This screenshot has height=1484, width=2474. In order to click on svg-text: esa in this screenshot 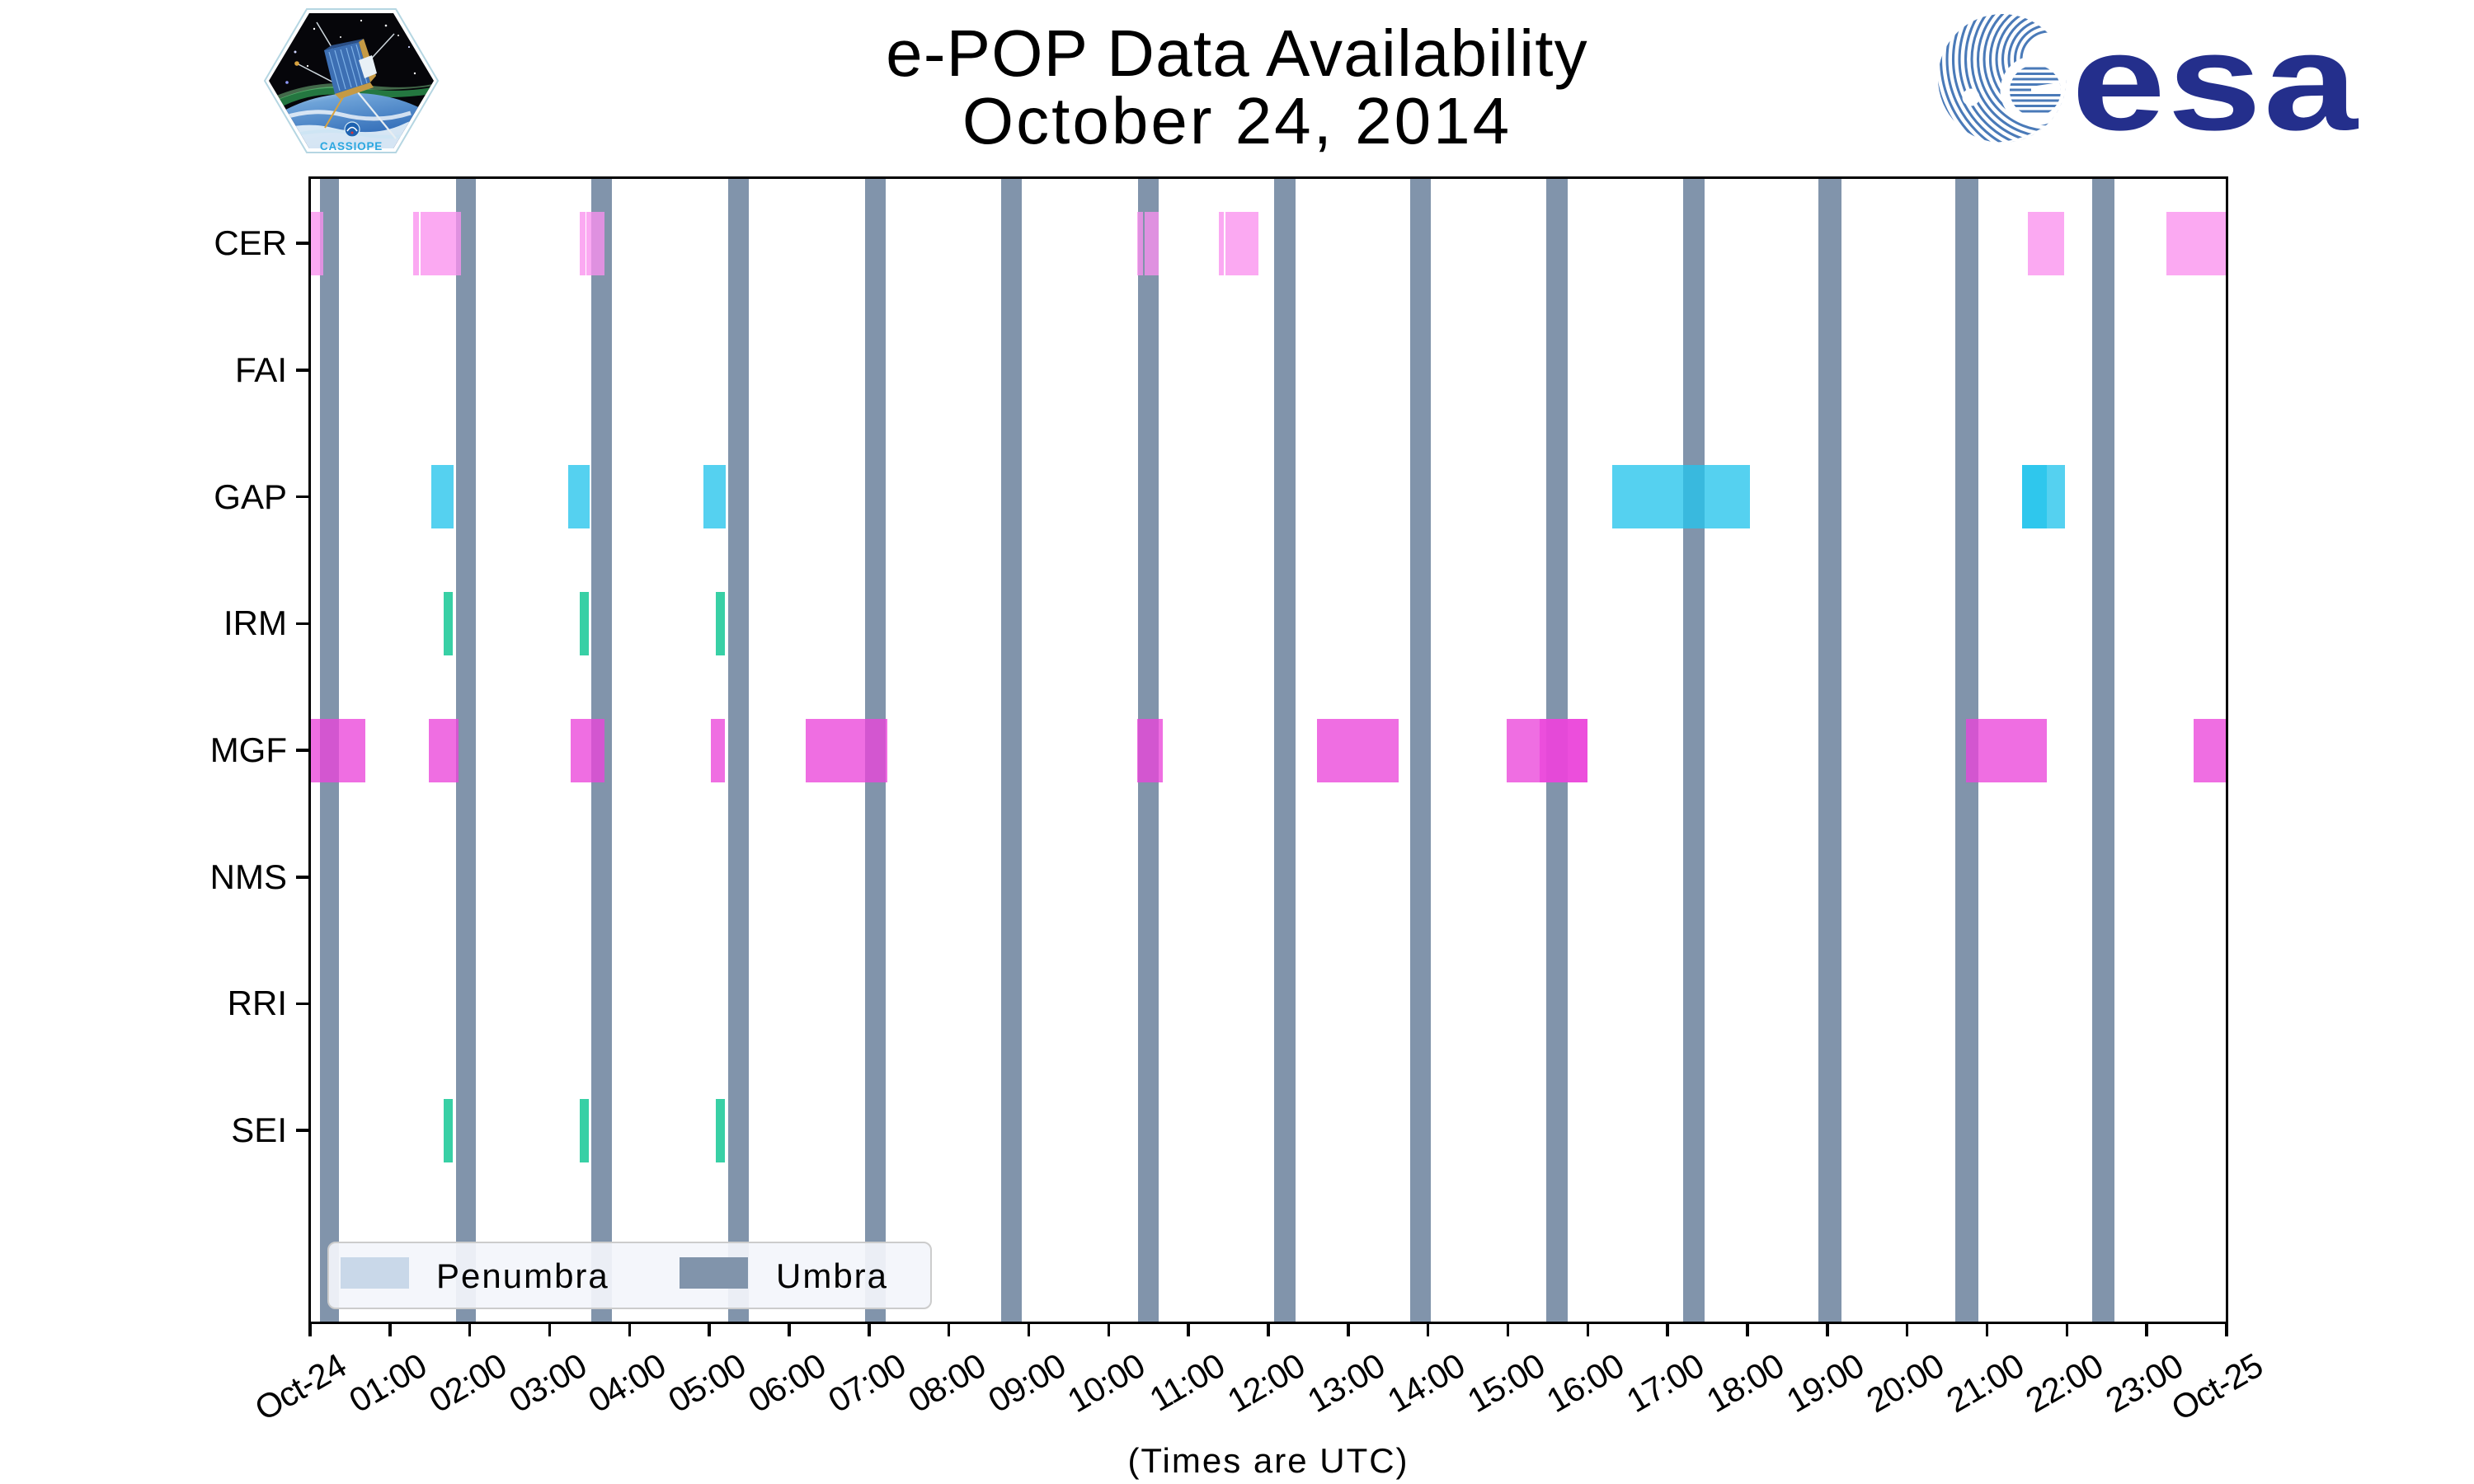, I will do `click(2215, 85)`.